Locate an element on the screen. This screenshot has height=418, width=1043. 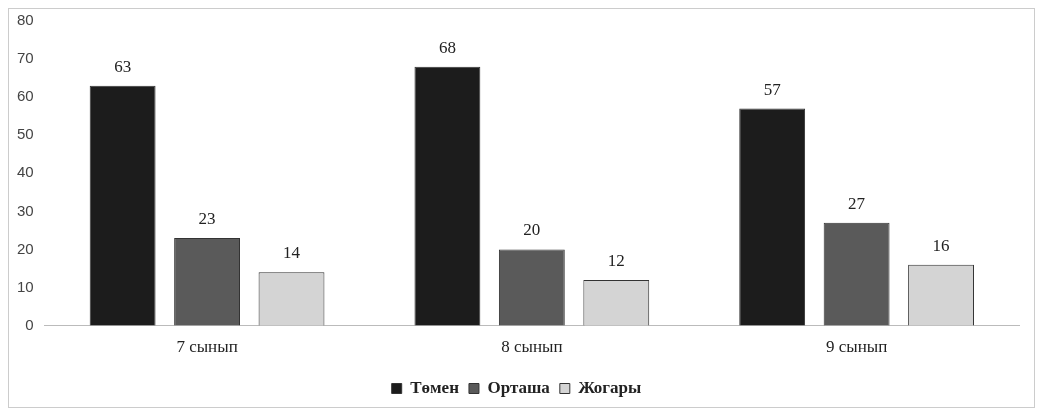
y-tick-label: 80 is located at coordinates (25, 20).